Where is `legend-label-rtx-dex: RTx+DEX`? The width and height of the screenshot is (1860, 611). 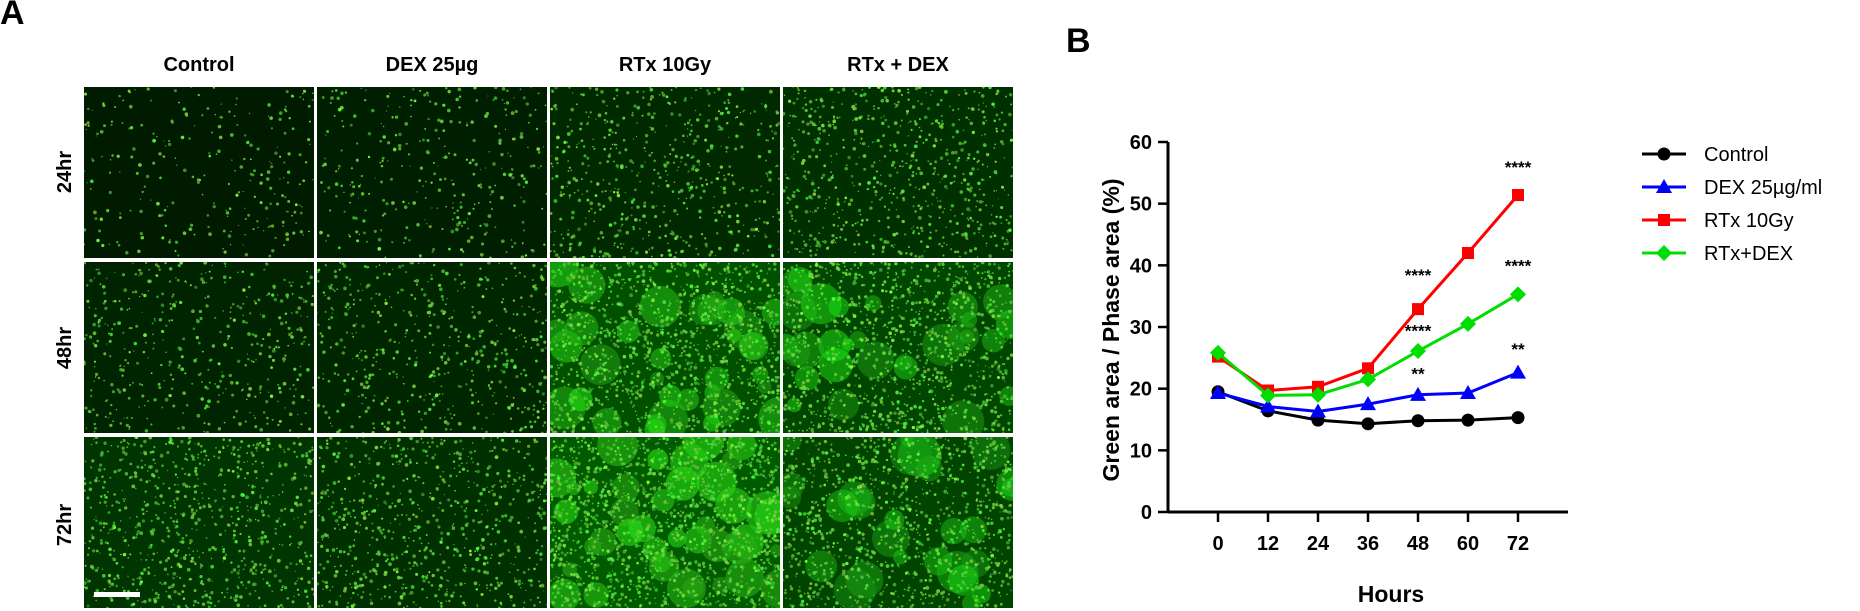
legend-label-rtx-dex: RTx+DEX is located at coordinates (1748, 254).